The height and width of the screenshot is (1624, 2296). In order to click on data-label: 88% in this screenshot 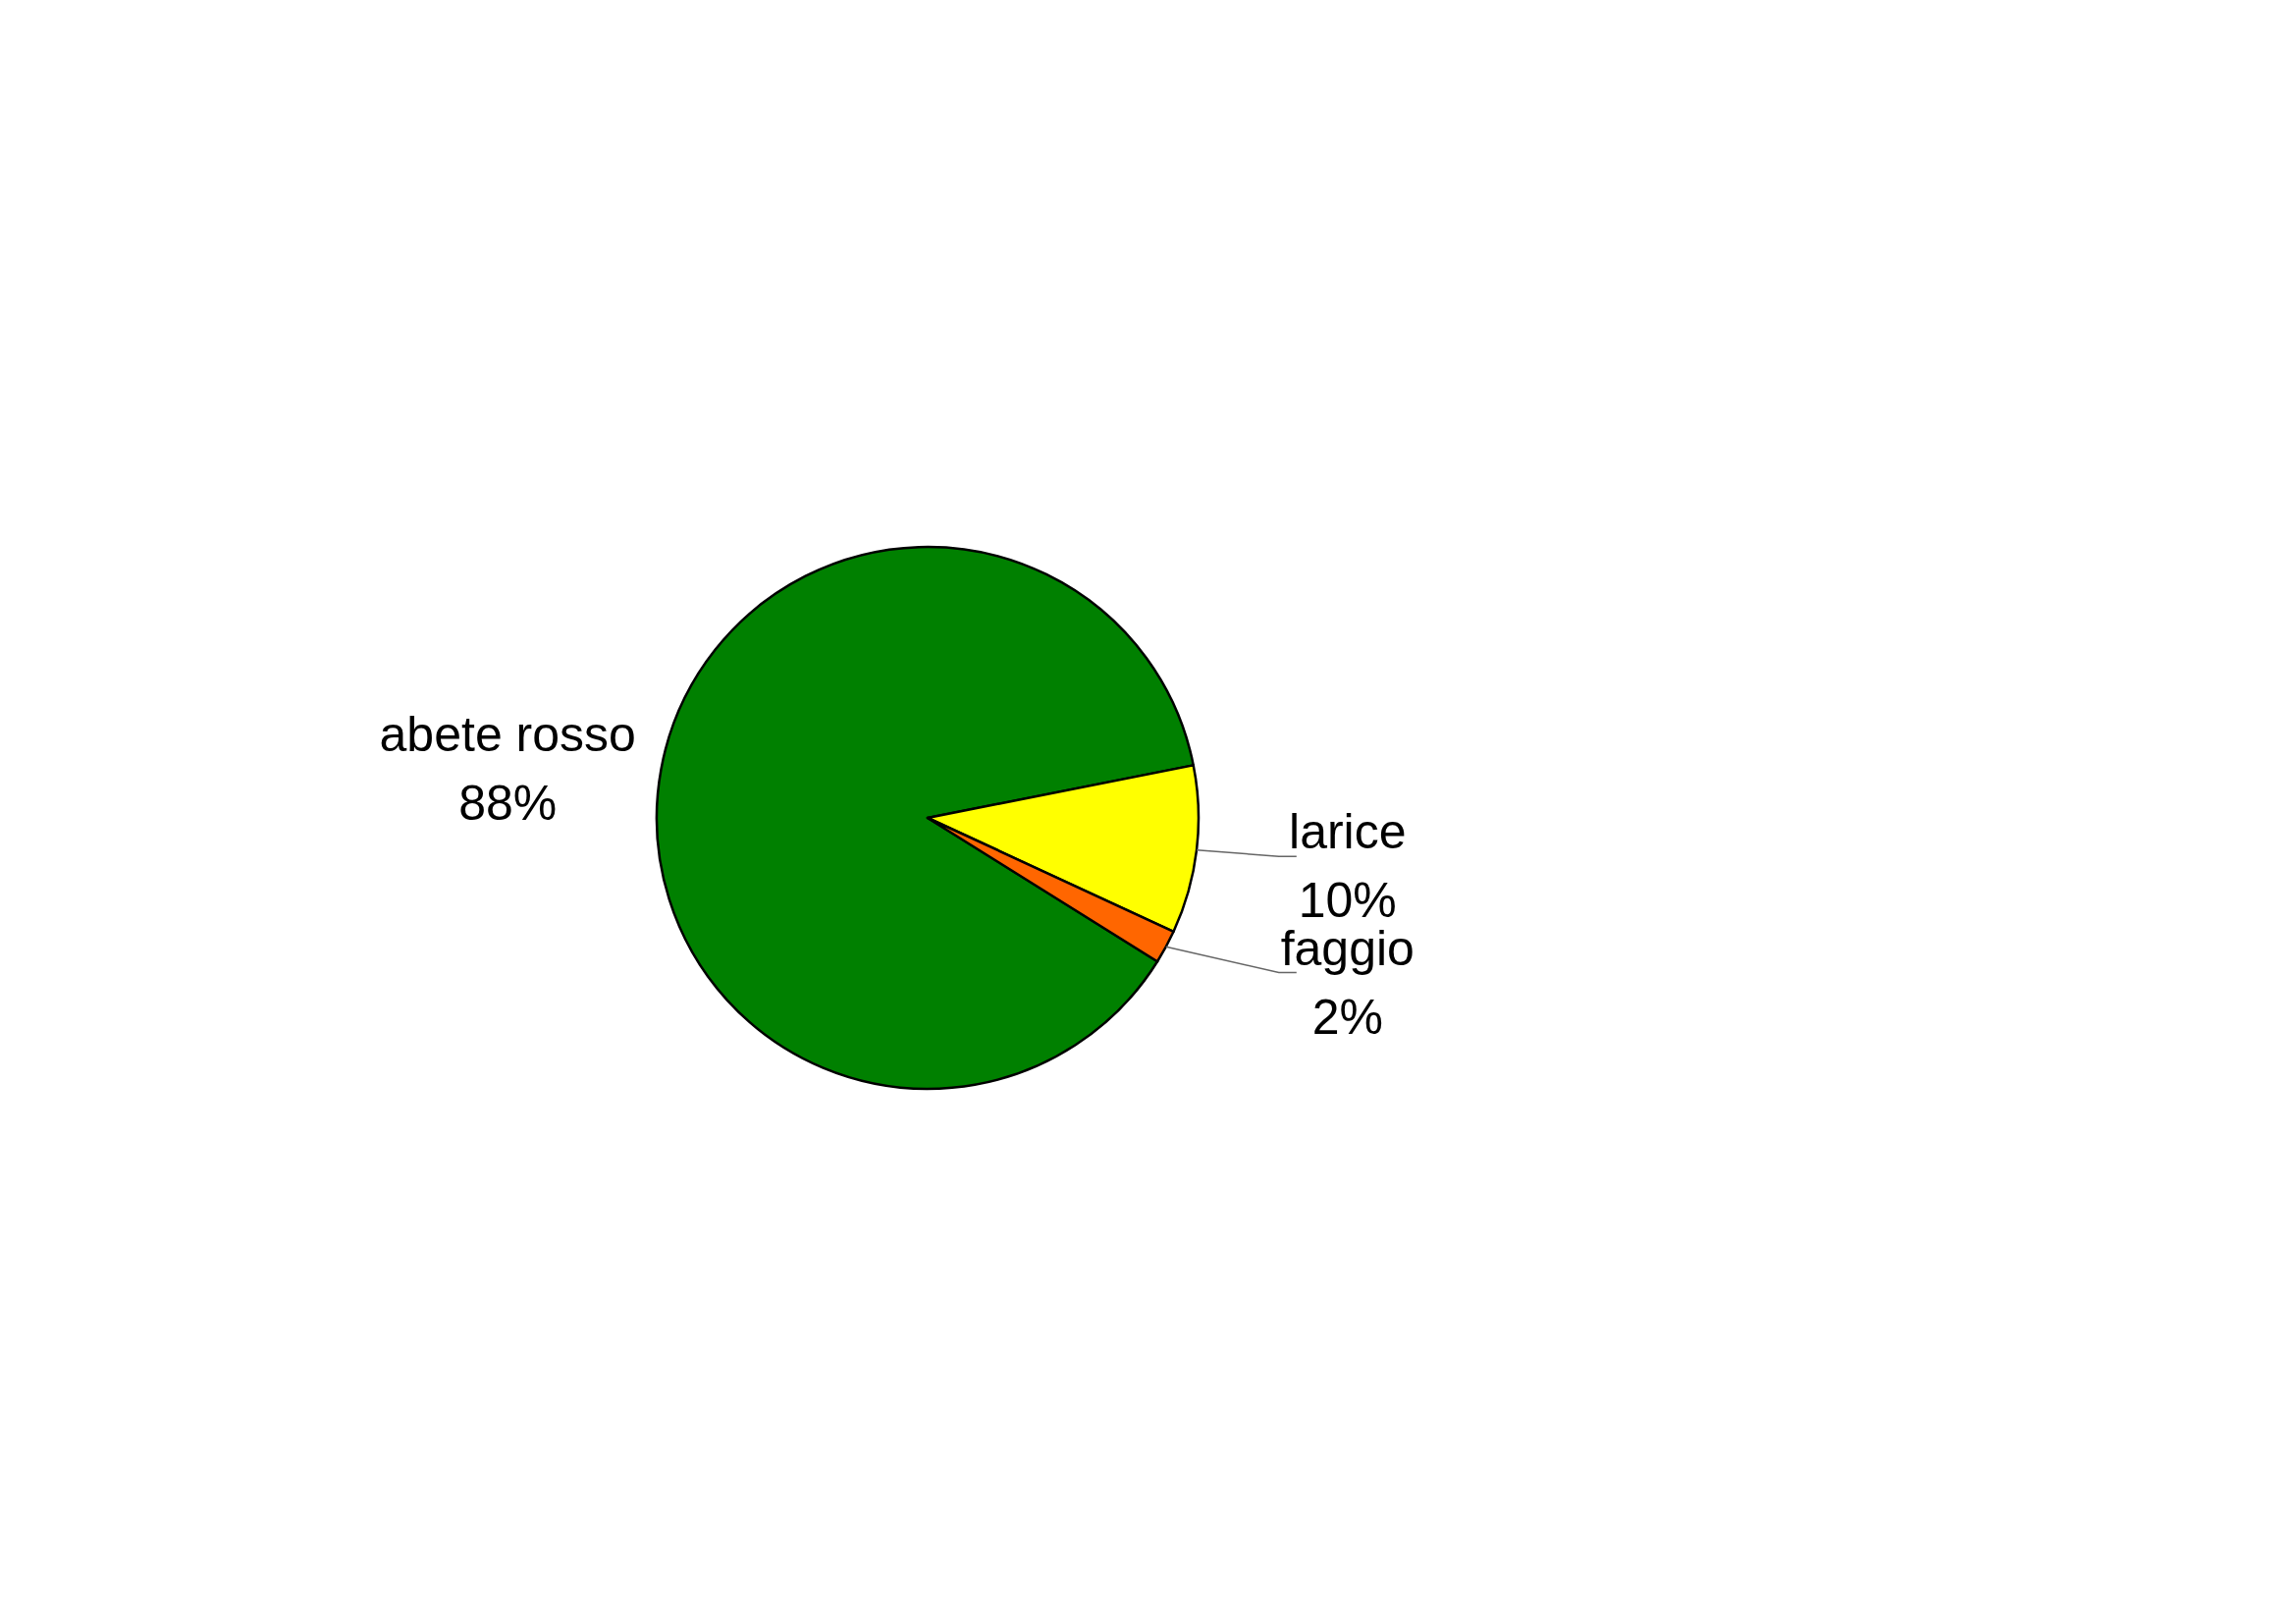, I will do `click(508, 804)`.